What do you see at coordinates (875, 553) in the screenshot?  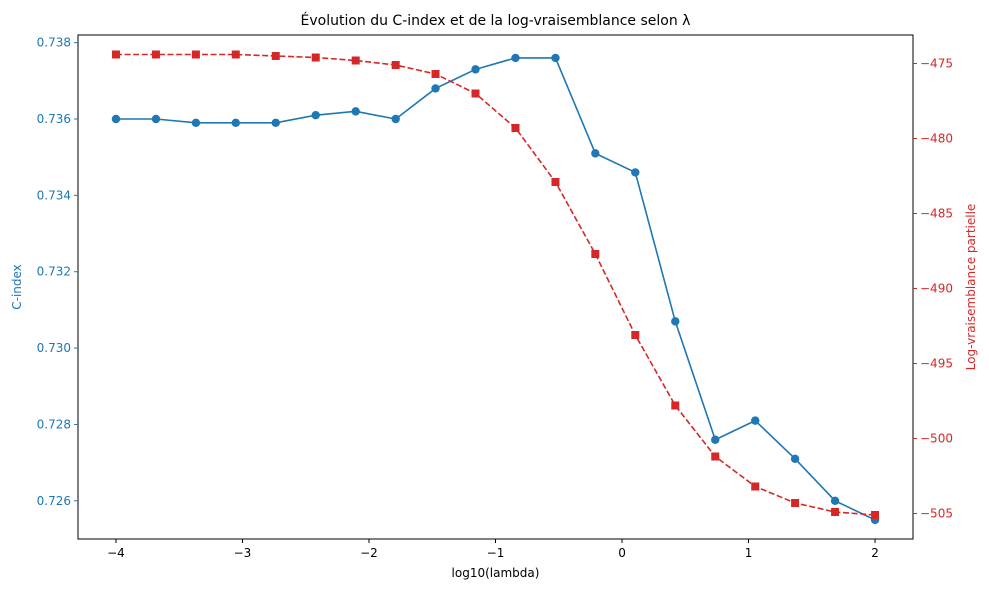 I see `x-tick-label: 2` at bounding box center [875, 553].